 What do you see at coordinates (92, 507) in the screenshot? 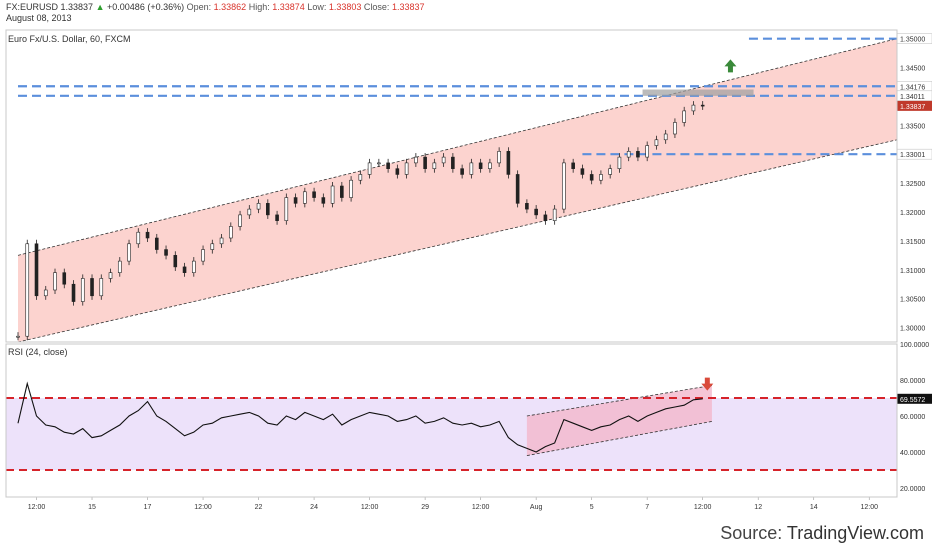
I see `time-axis-label: 15` at bounding box center [92, 507].